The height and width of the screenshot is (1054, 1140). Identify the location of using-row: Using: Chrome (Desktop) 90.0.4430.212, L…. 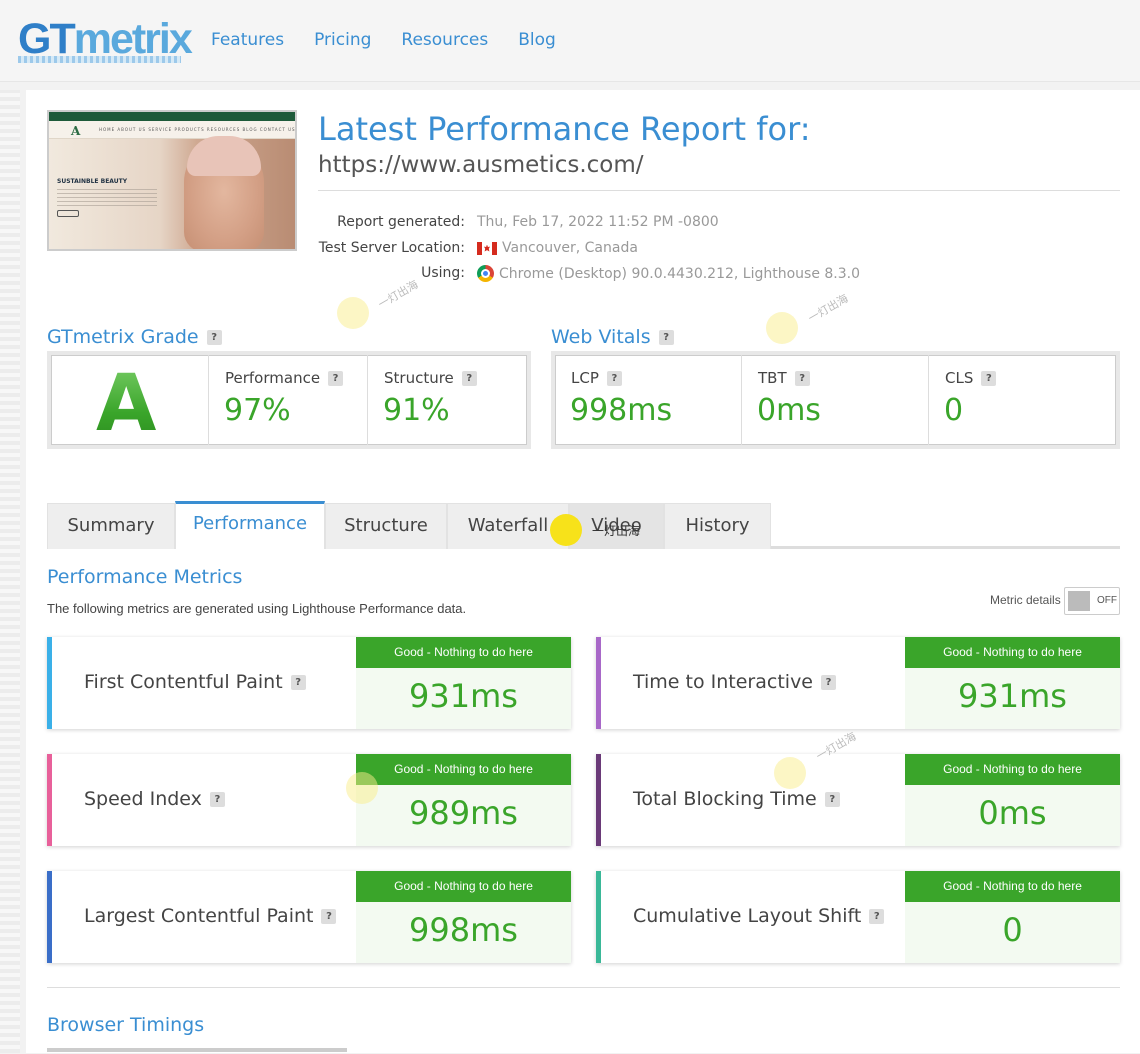
(668, 275).